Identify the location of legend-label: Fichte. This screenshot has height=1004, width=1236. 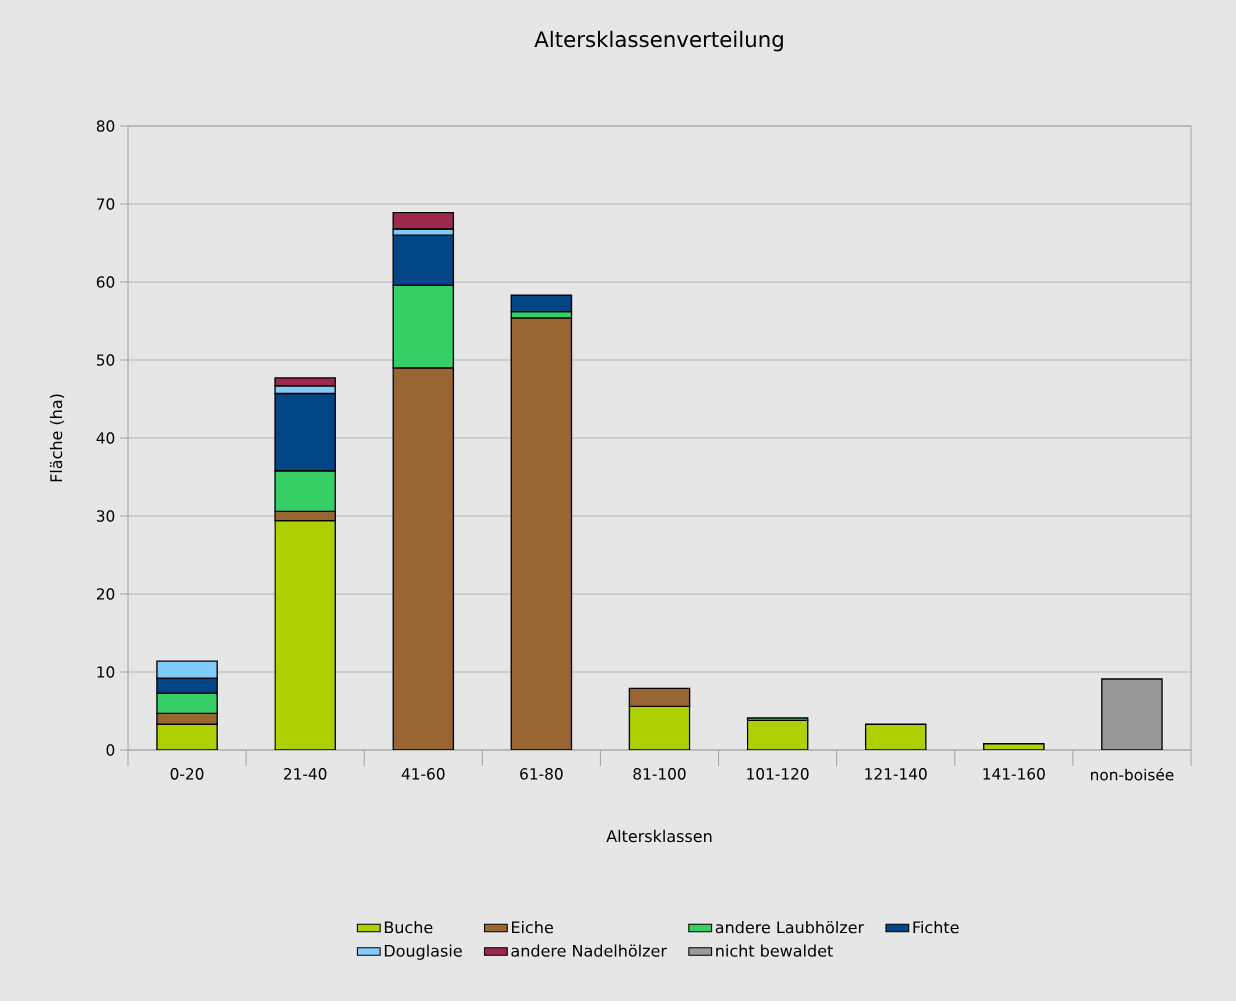
(936, 927).